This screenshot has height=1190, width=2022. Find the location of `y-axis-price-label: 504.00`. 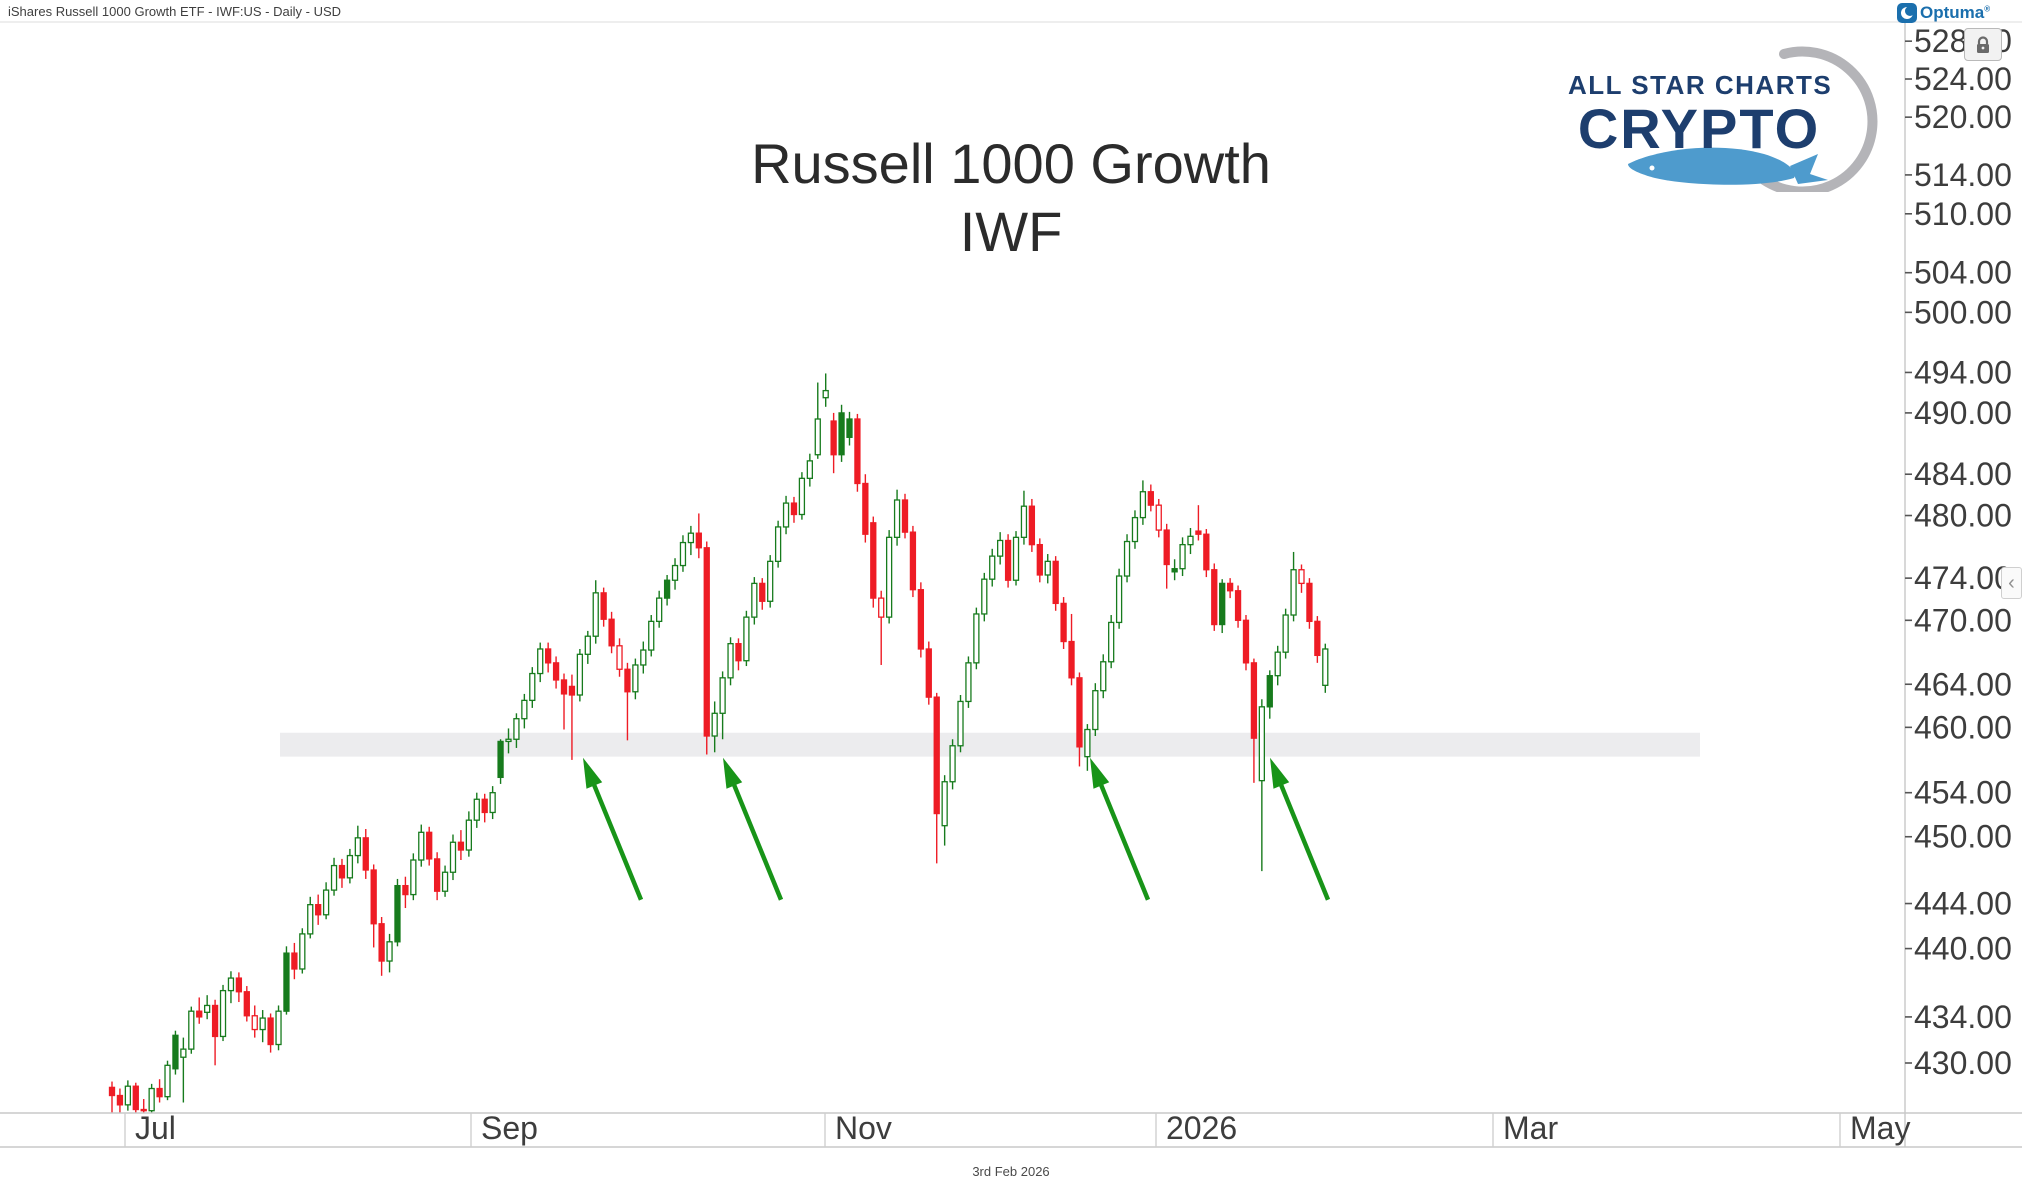

y-axis-price-label: 504.00 is located at coordinates (1963, 273).